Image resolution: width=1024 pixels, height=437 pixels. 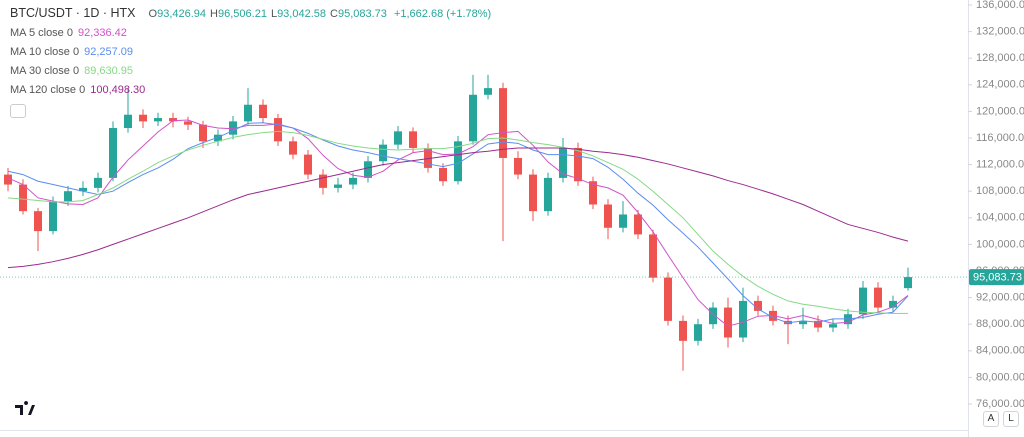 What do you see at coordinates (73, 13) in the screenshot?
I see `symbol: BTC/USDT · 1D · HTX` at bounding box center [73, 13].